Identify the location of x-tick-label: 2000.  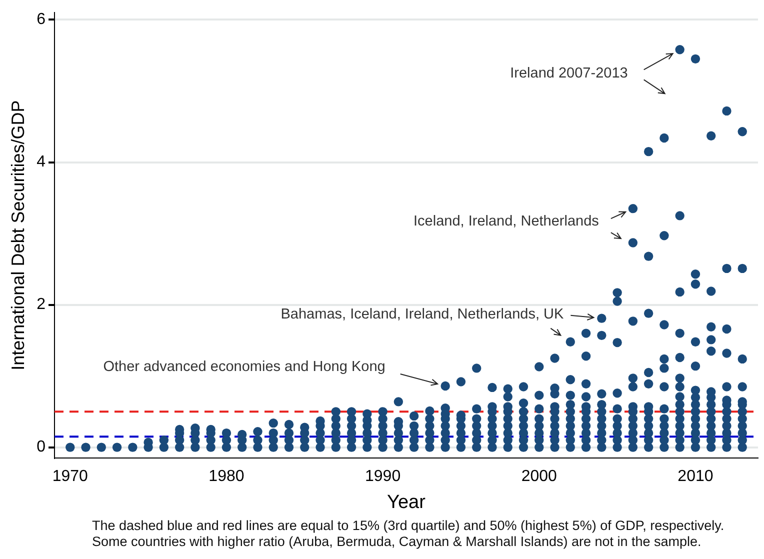
(539, 477).